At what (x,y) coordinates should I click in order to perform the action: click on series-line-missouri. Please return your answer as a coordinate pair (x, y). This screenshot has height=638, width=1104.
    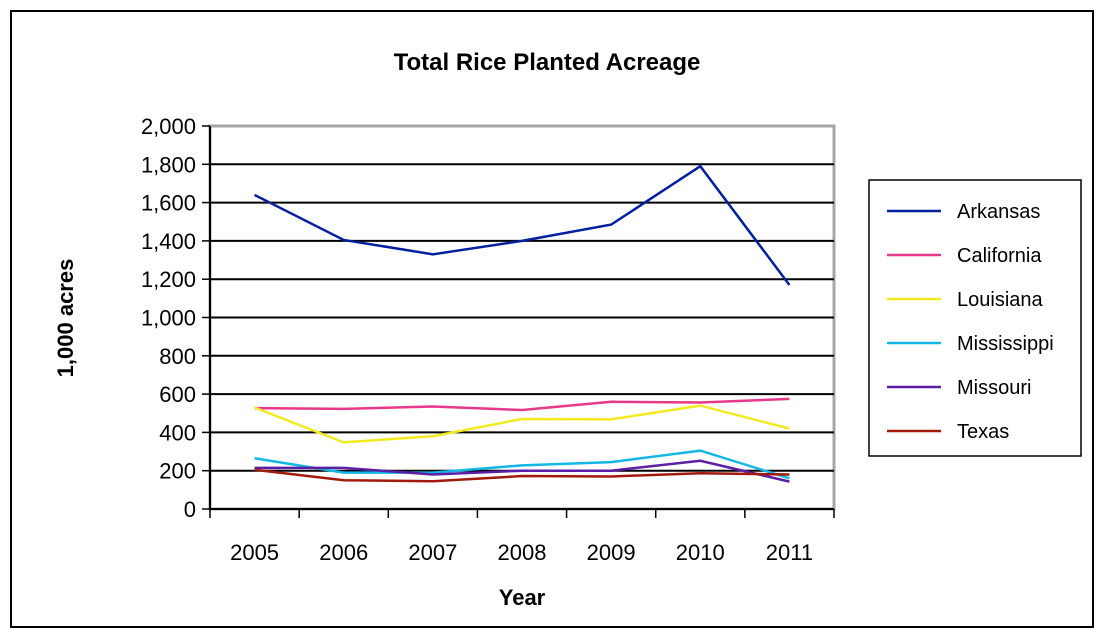
    Looking at the image, I should click on (522, 471).